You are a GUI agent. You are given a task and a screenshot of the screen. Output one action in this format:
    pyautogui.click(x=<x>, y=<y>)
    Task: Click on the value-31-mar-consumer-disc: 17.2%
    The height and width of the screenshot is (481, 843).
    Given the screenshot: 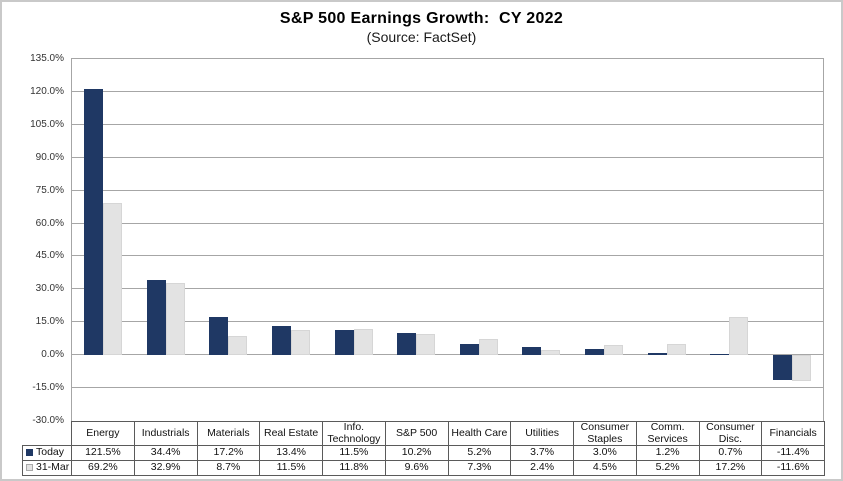 What is the action you would take?
    pyautogui.click(x=730, y=468)
    